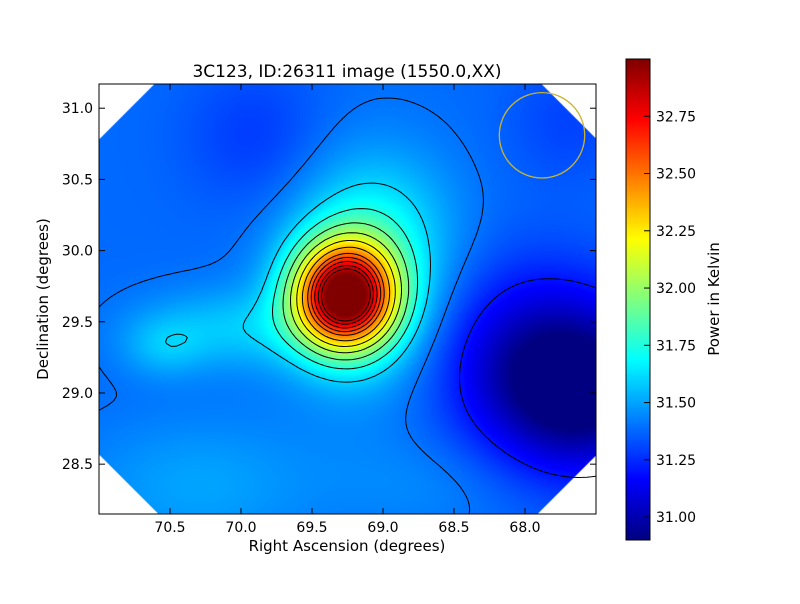 Image resolution: width=800 pixels, height=604 pixels. What do you see at coordinates (676, 289) in the screenshot?
I see `colorbar-tick-label-4: 32.00` at bounding box center [676, 289].